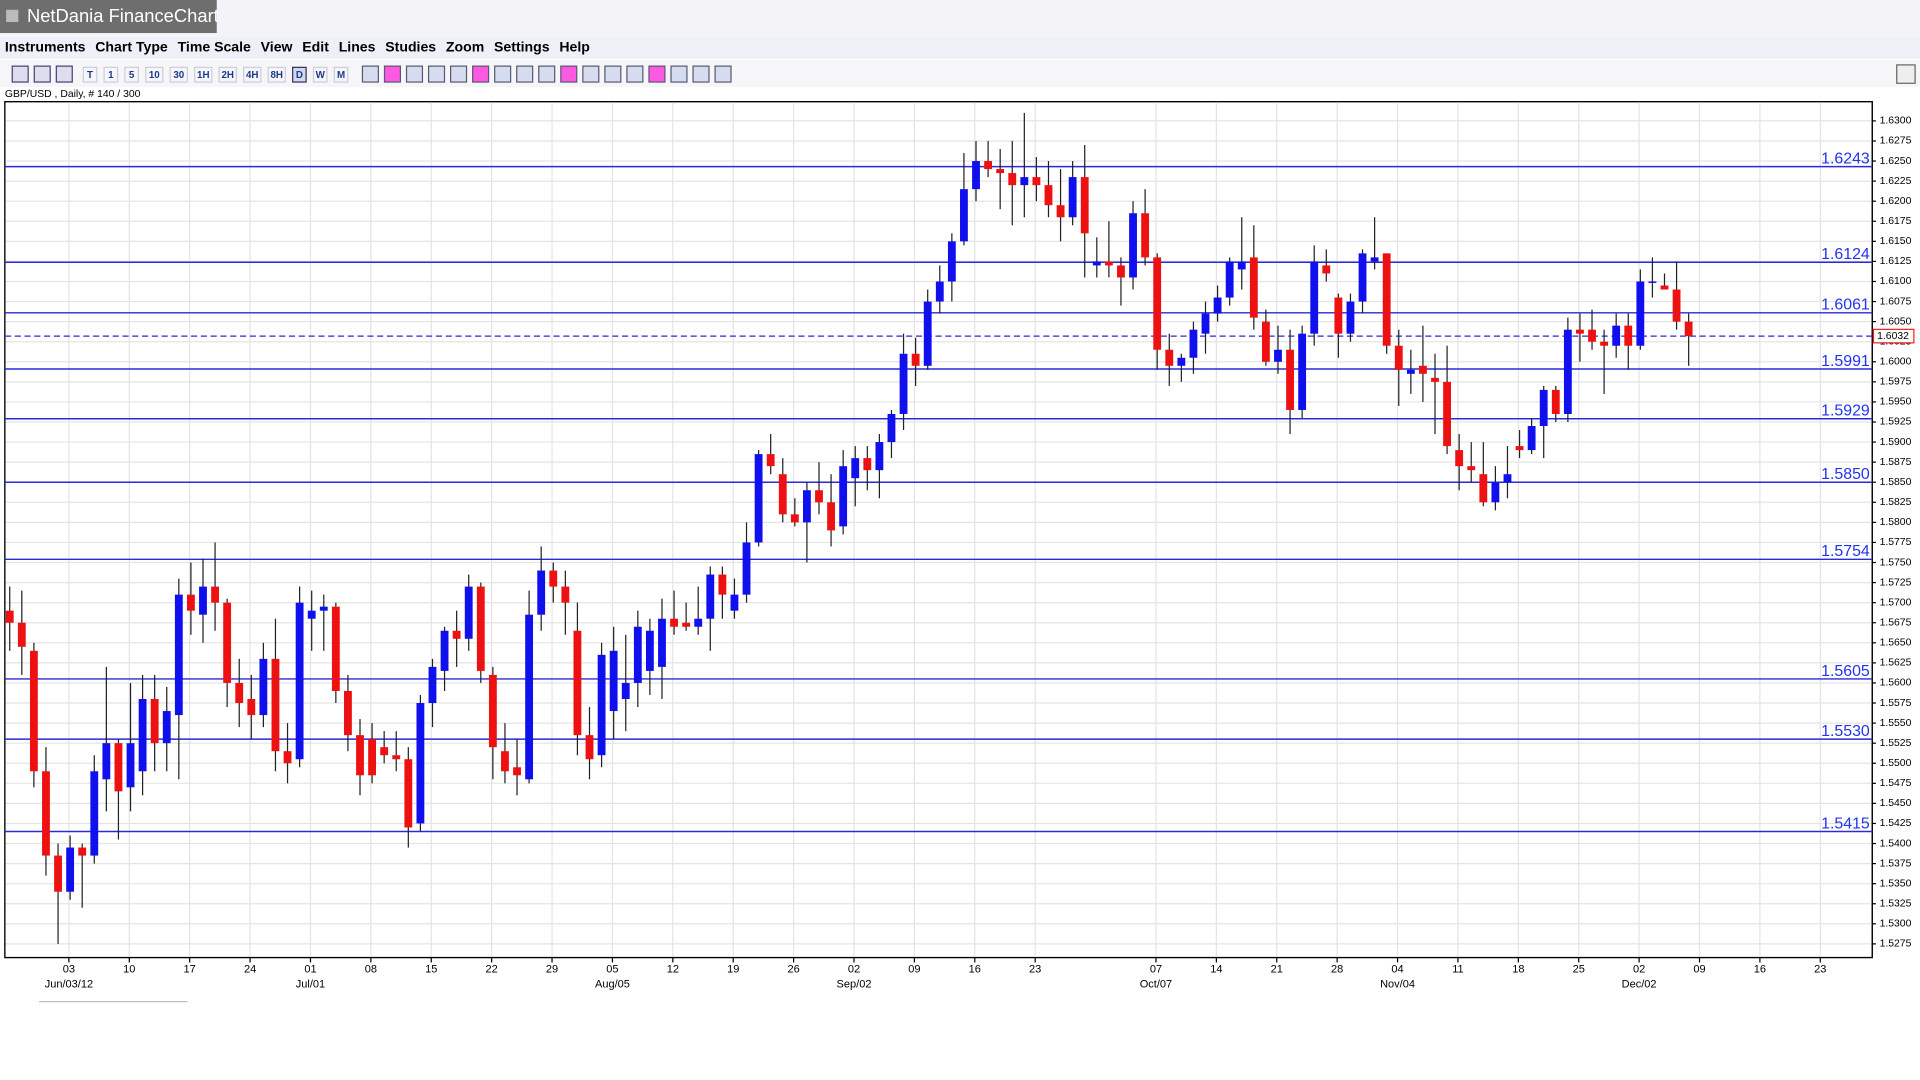  What do you see at coordinates (960, 47) in the screenshot?
I see `menu-bar` at bounding box center [960, 47].